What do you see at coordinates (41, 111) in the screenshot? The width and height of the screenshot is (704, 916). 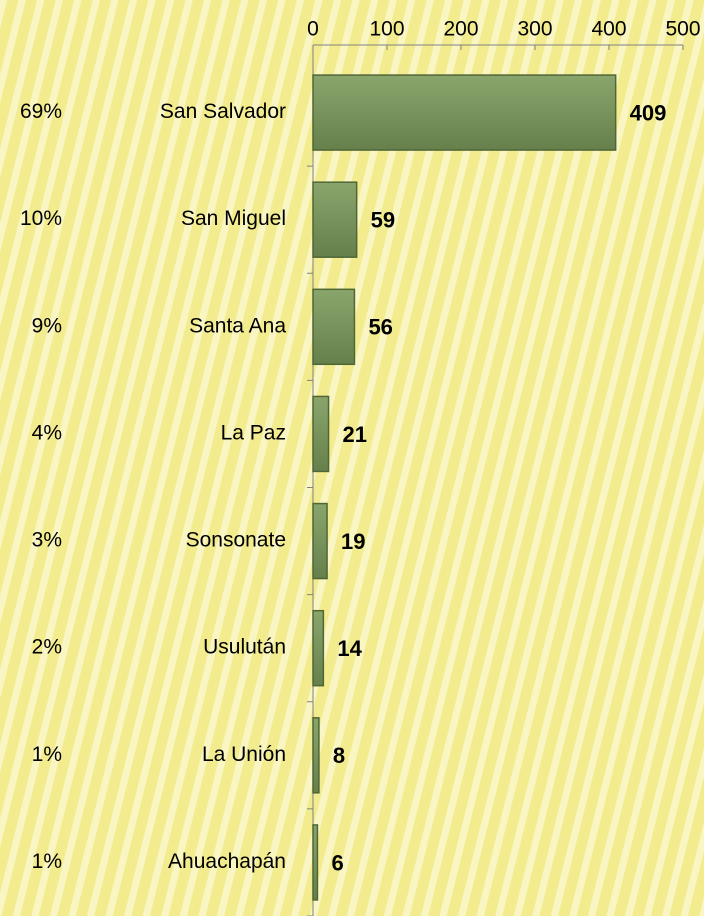 I see `annotation: 69%` at bounding box center [41, 111].